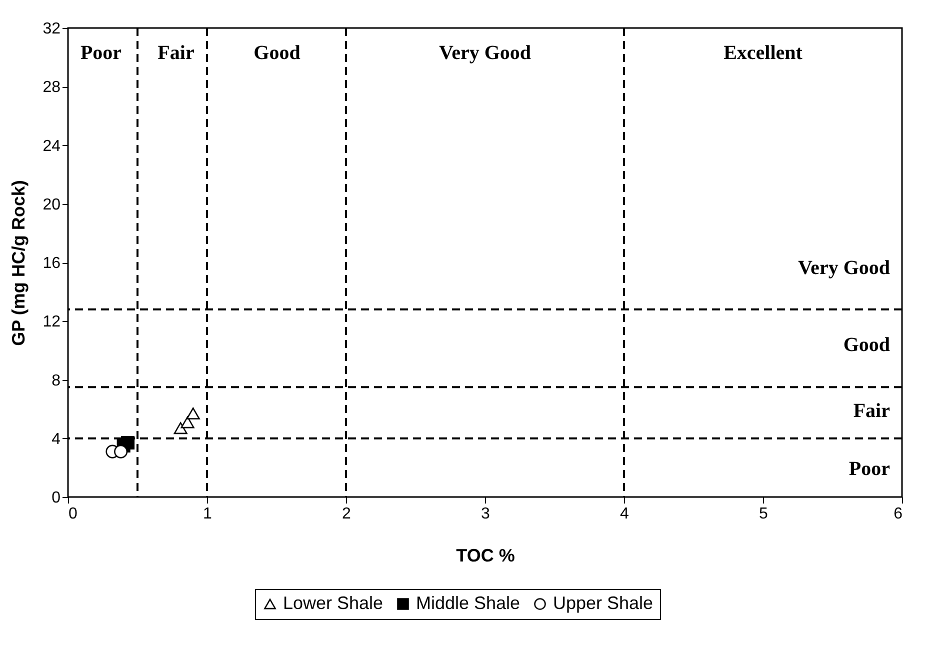 This screenshot has height=656, width=939. I want to click on y-tick-label: 32, so click(51, 29).